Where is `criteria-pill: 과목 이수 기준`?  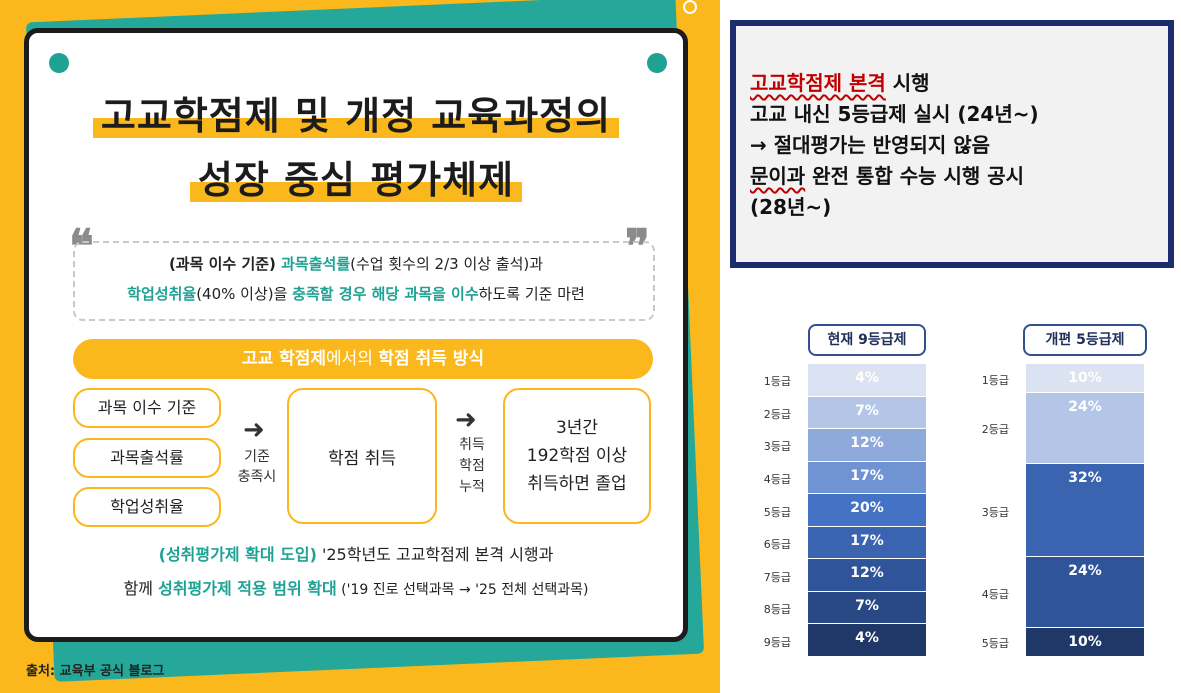
criteria-pill: 과목 이수 기준 is located at coordinates (147, 408).